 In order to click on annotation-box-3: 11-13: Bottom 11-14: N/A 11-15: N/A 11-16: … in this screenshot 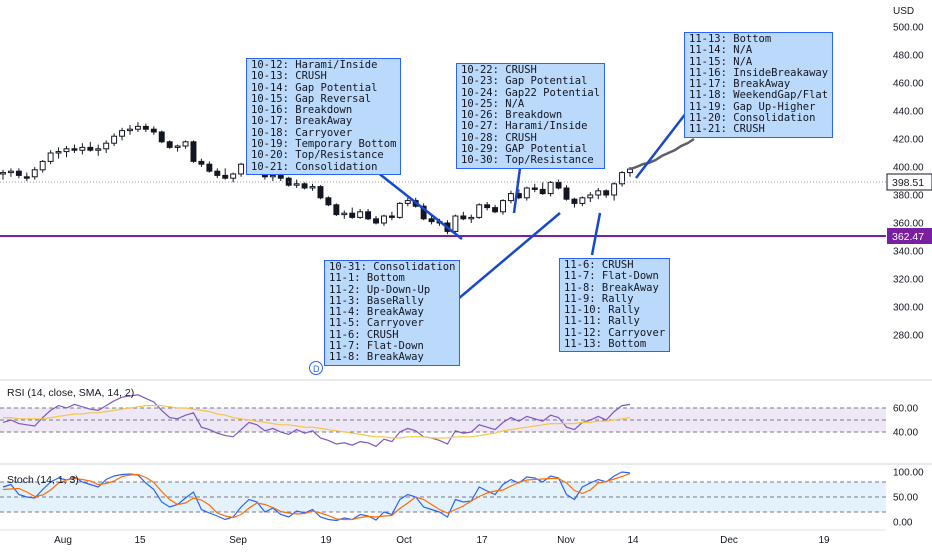, I will do `click(759, 85)`.